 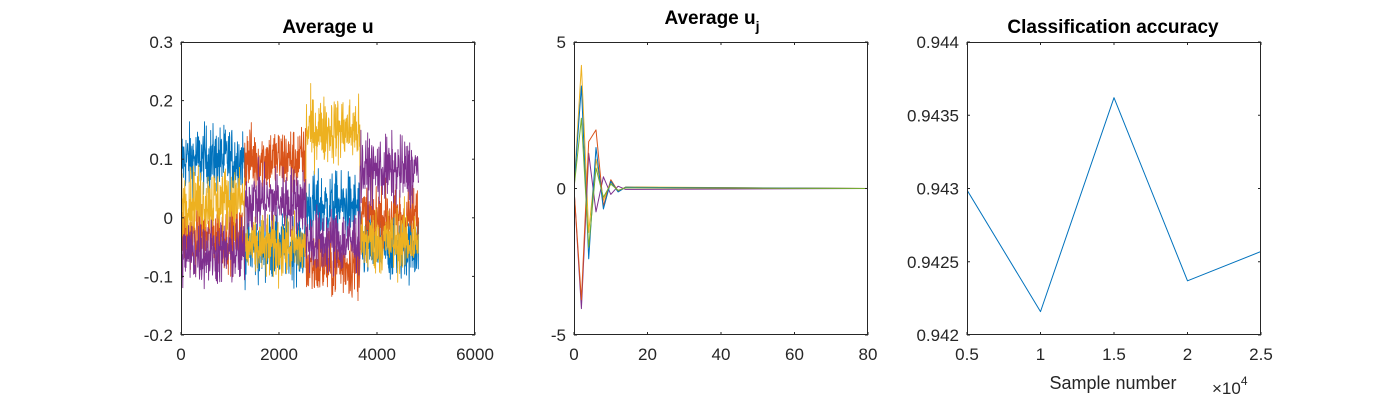 I want to click on x-tick-label: 2000, so click(x=279, y=354).